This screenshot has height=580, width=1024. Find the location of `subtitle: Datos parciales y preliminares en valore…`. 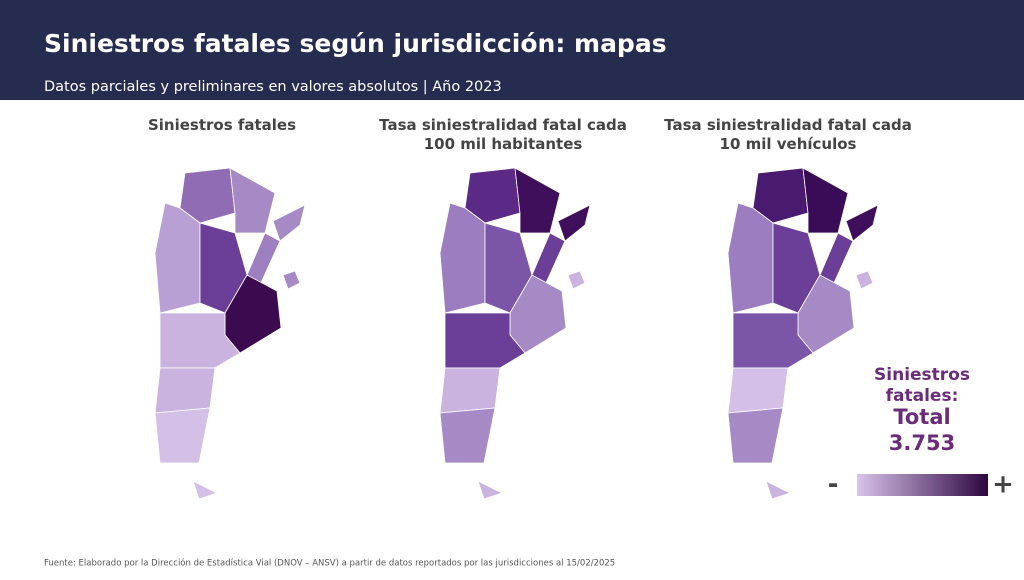

subtitle: Datos parciales y preliminares en valore… is located at coordinates (273, 87).